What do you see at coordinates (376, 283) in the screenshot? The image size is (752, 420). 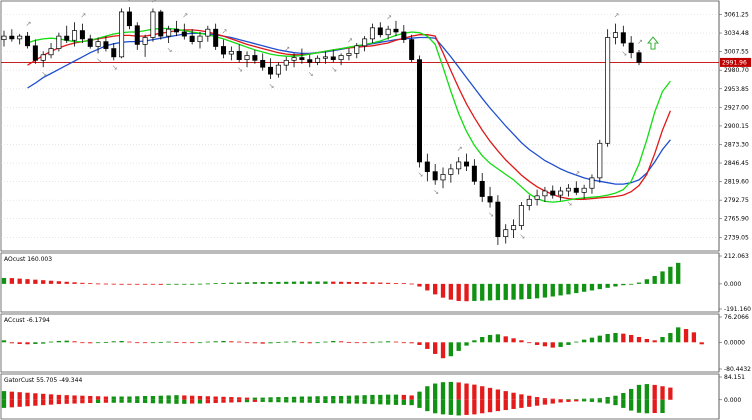 I see `ao-indicator-panel: 212.063 0.000 -191.160 AOcust 160.003` at bounding box center [376, 283].